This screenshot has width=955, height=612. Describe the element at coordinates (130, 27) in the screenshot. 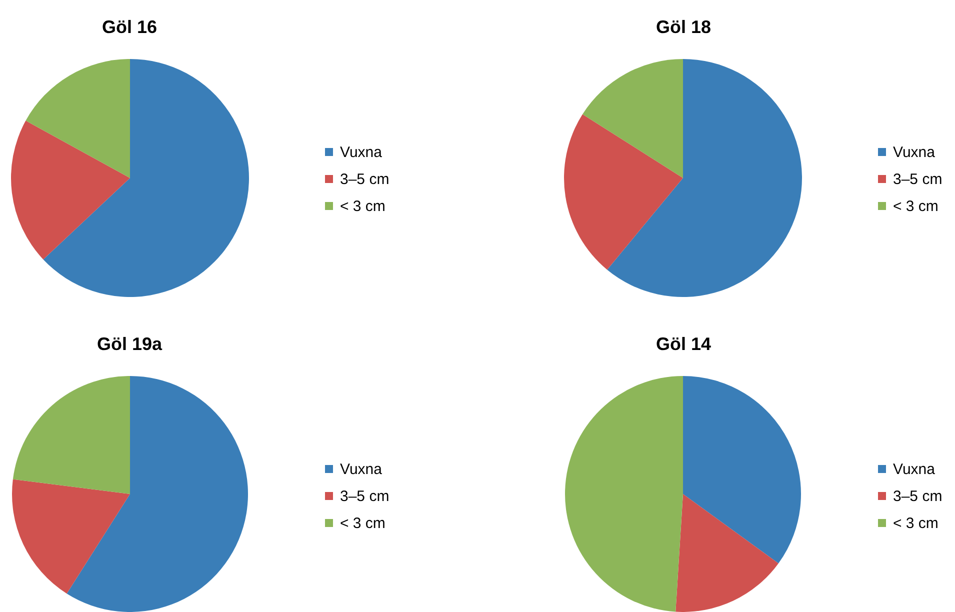

I see `chart-title: Göl 16` at that location.